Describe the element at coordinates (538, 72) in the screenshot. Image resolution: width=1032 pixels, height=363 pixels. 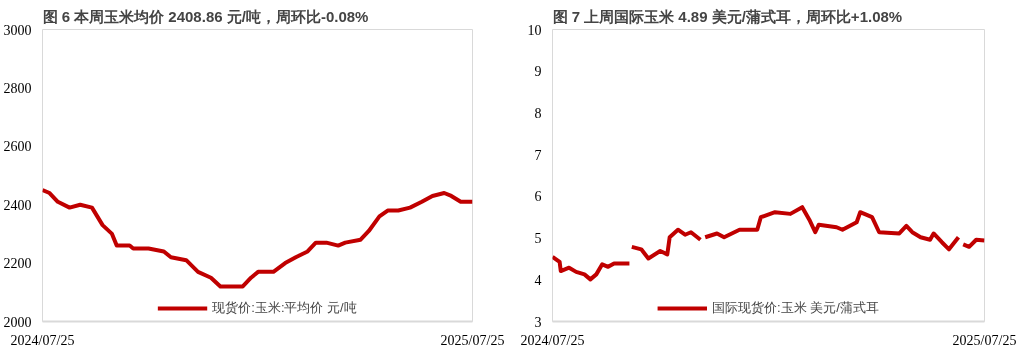
I see `y-tick-label: 9` at that location.